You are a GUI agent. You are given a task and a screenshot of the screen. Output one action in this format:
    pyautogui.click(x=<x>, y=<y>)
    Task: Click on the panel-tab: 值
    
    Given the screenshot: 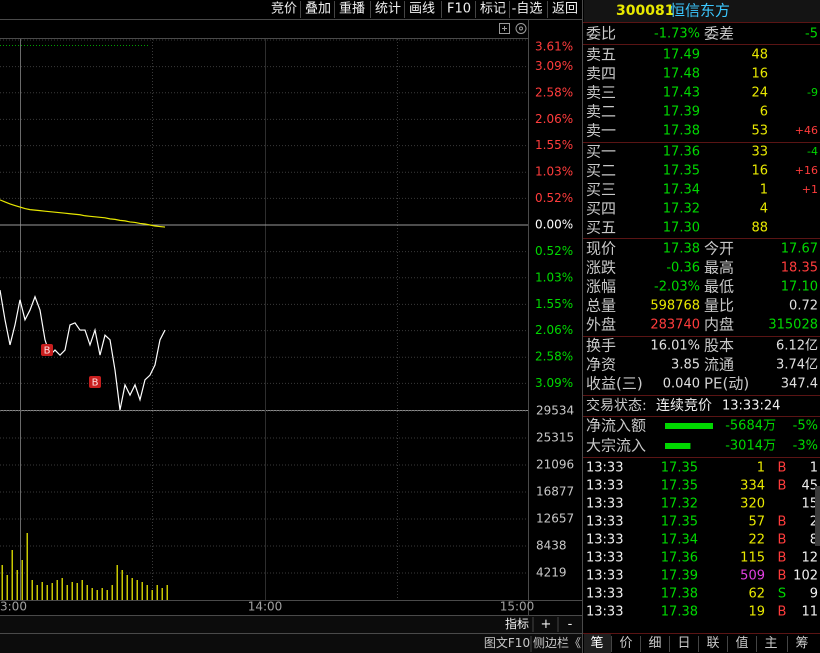 What is the action you would take?
    pyautogui.click(x=741, y=643)
    